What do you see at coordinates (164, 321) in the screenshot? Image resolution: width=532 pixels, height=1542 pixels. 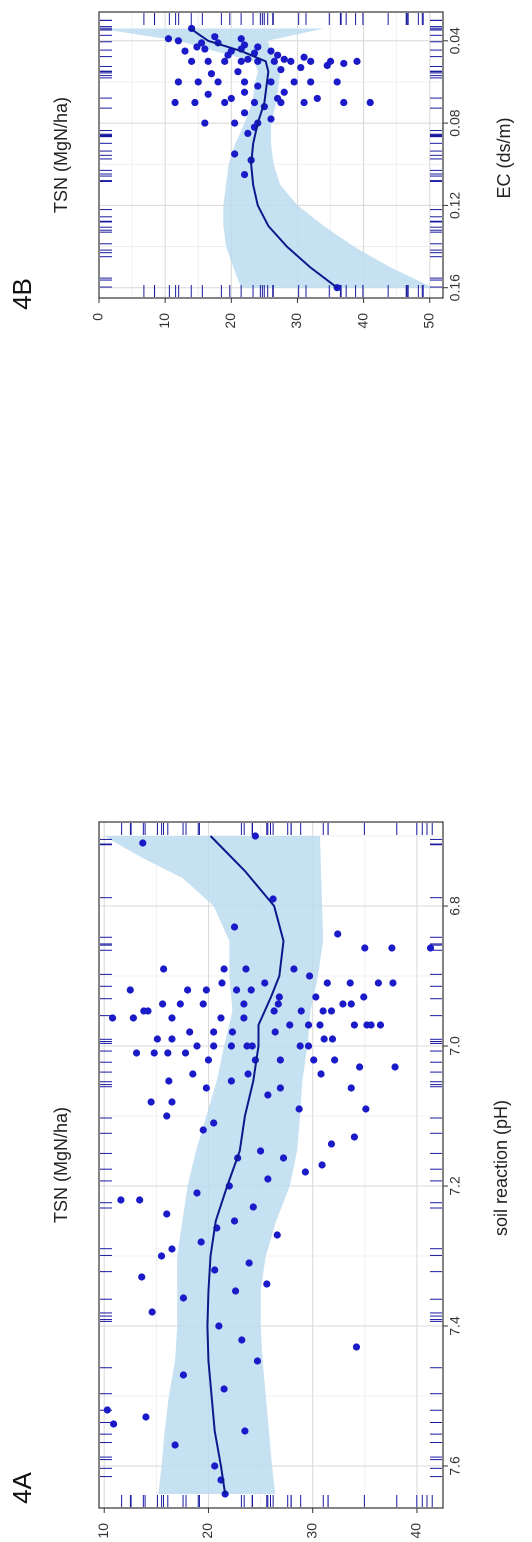 I see `y-tick-label: 10` at bounding box center [164, 321].